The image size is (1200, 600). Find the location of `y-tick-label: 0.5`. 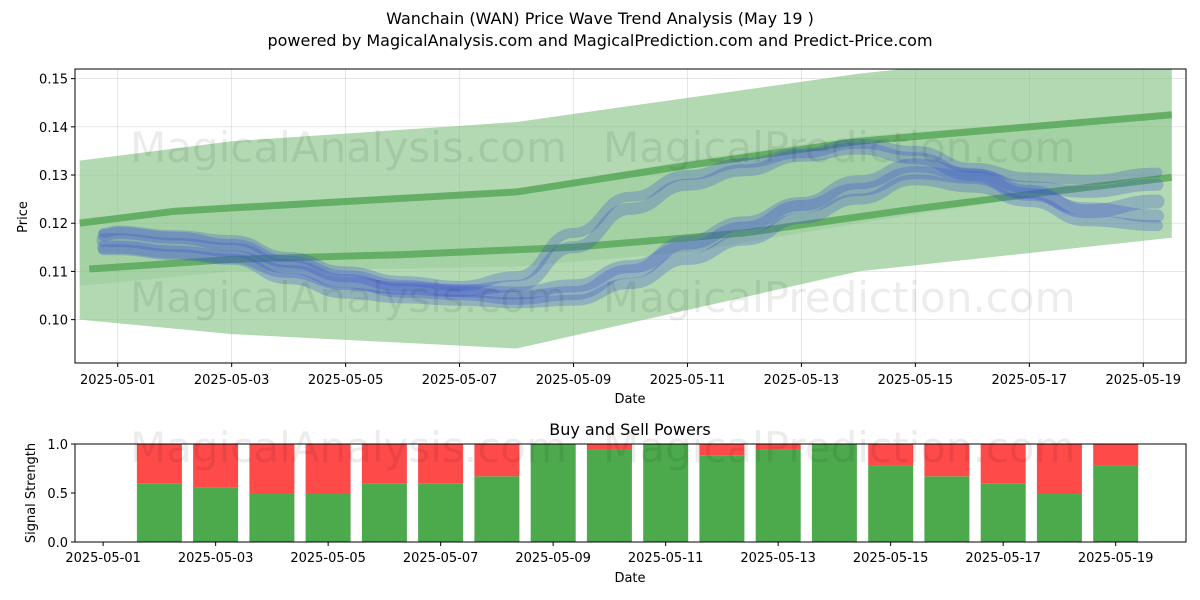

y-tick-label: 0.5 is located at coordinates (57, 494).